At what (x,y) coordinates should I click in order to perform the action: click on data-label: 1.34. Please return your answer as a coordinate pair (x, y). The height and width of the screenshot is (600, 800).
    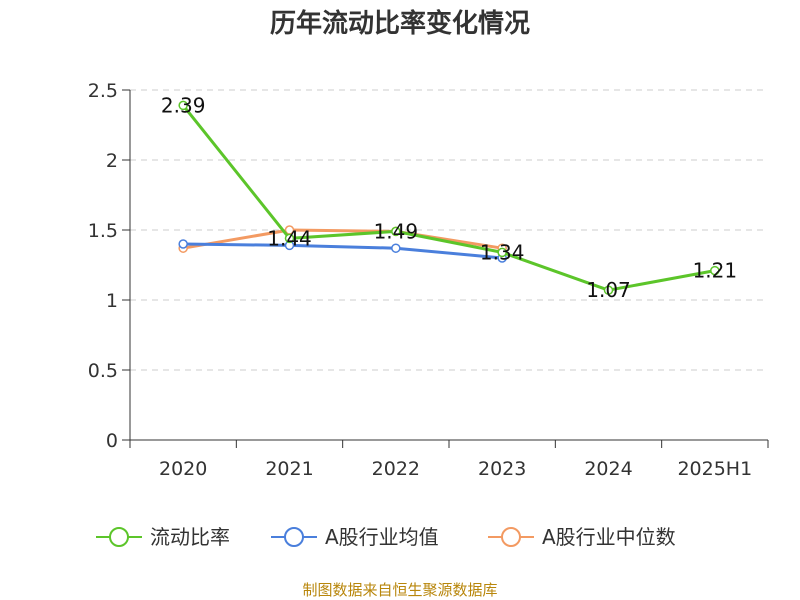
    Looking at the image, I should click on (502, 252).